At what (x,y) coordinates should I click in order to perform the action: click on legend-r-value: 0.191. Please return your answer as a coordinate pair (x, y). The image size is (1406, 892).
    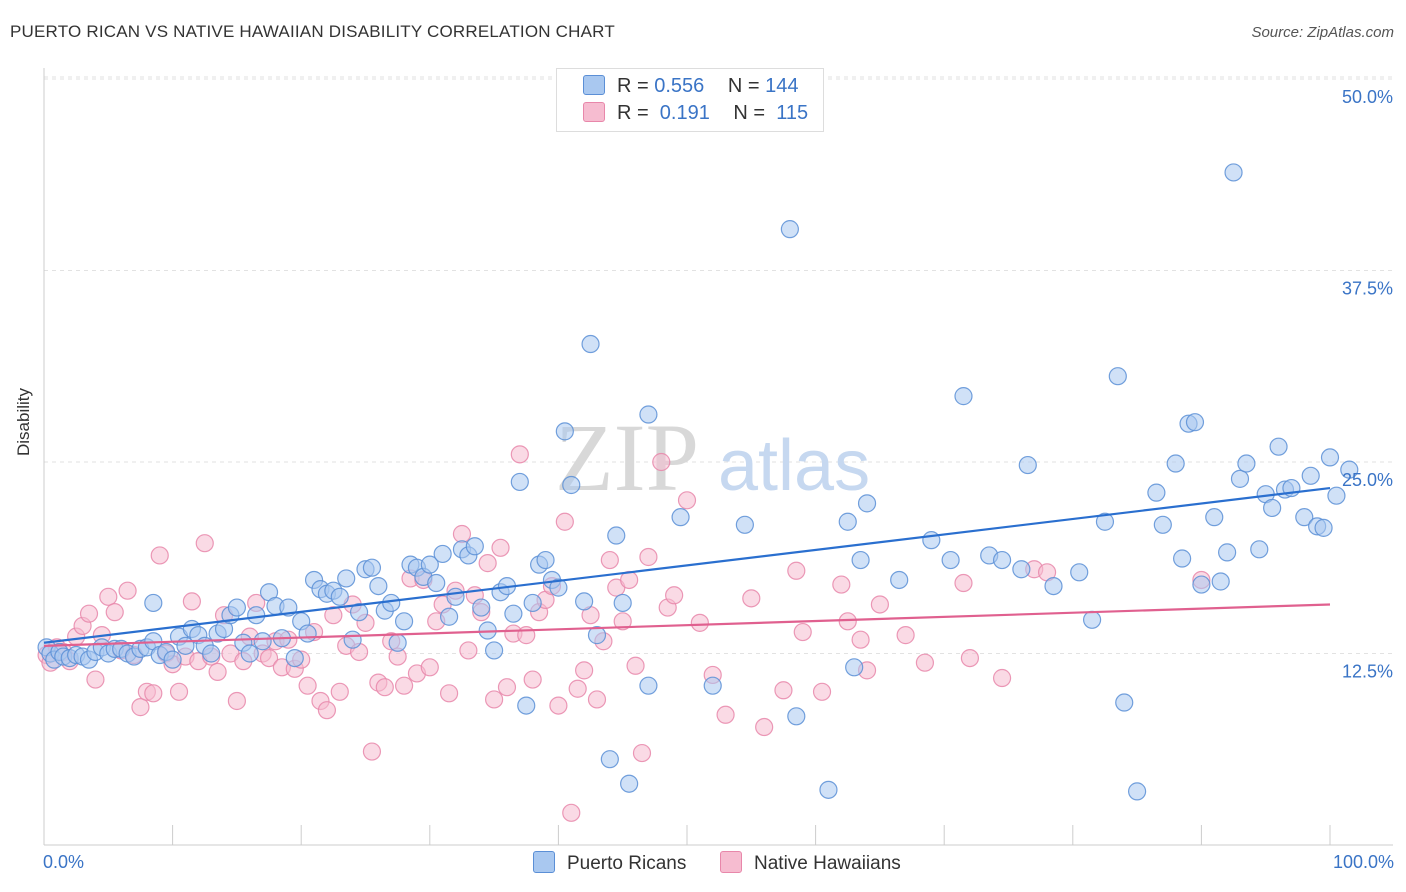
    Looking at the image, I should click on (682, 113).